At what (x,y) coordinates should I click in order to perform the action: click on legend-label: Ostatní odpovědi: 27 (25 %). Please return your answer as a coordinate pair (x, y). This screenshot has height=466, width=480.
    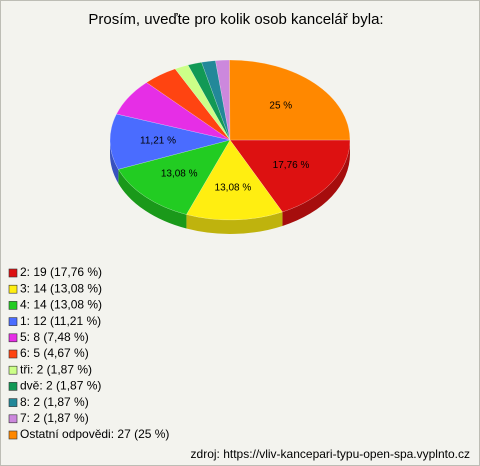
    Looking at the image, I should click on (94, 434).